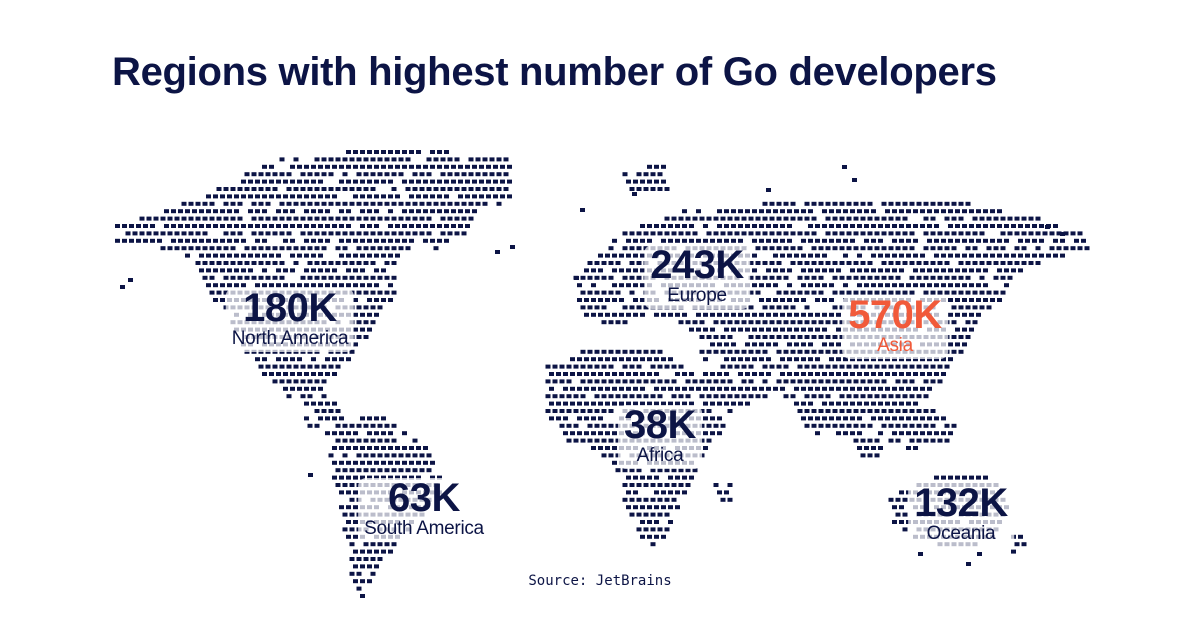 This screenshot has width=1200, height=630. Describe the element at coordinates (961, 515) in the screenshot. I see `region-label-oceania: 132K Oceania` at that location.